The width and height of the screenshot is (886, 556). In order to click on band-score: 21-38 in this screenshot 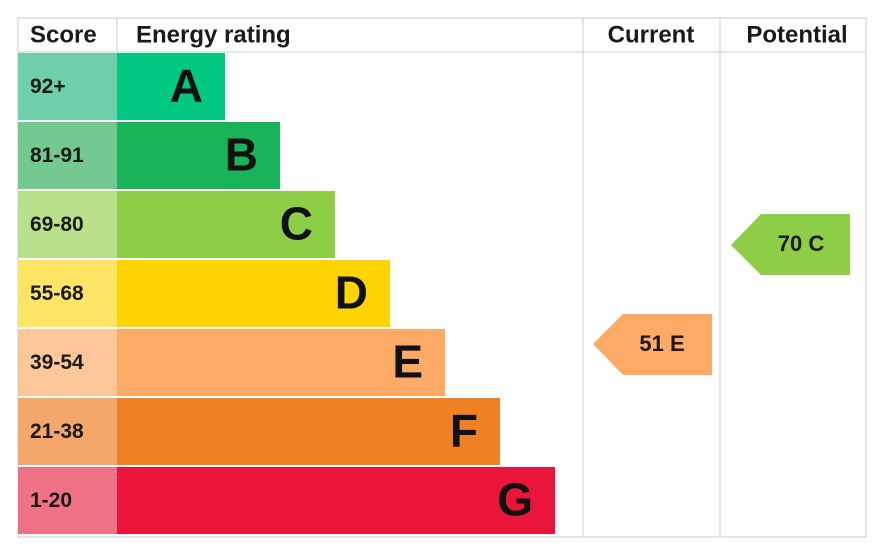, I will do `click(57, 431)`.